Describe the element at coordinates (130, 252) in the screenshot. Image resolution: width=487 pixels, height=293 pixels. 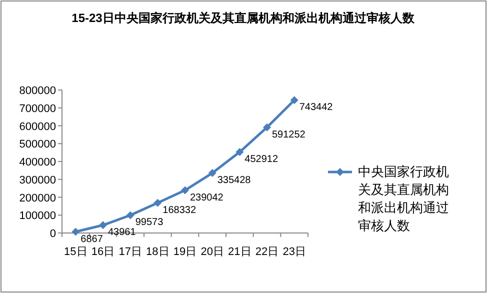
I see `x-tick-label: 17日` at that location.